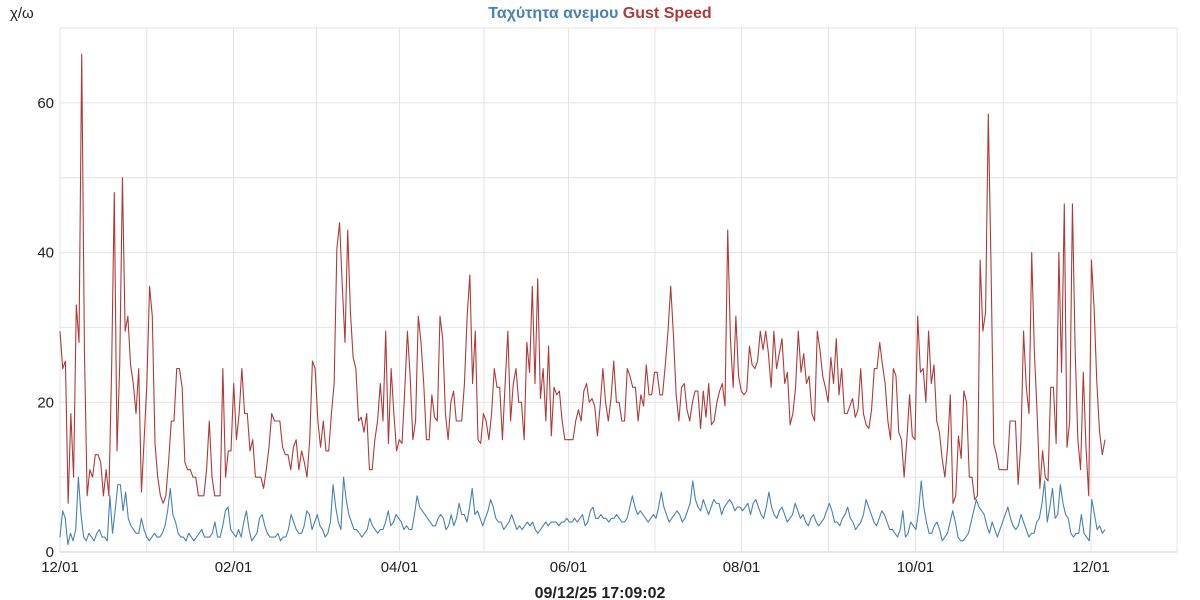 This screenshot has width=1200, height=600. What do you see at coordinates (45, 103) in the screenshot?
I see `y-tick-label: 60` at bounding box center [45, 103].